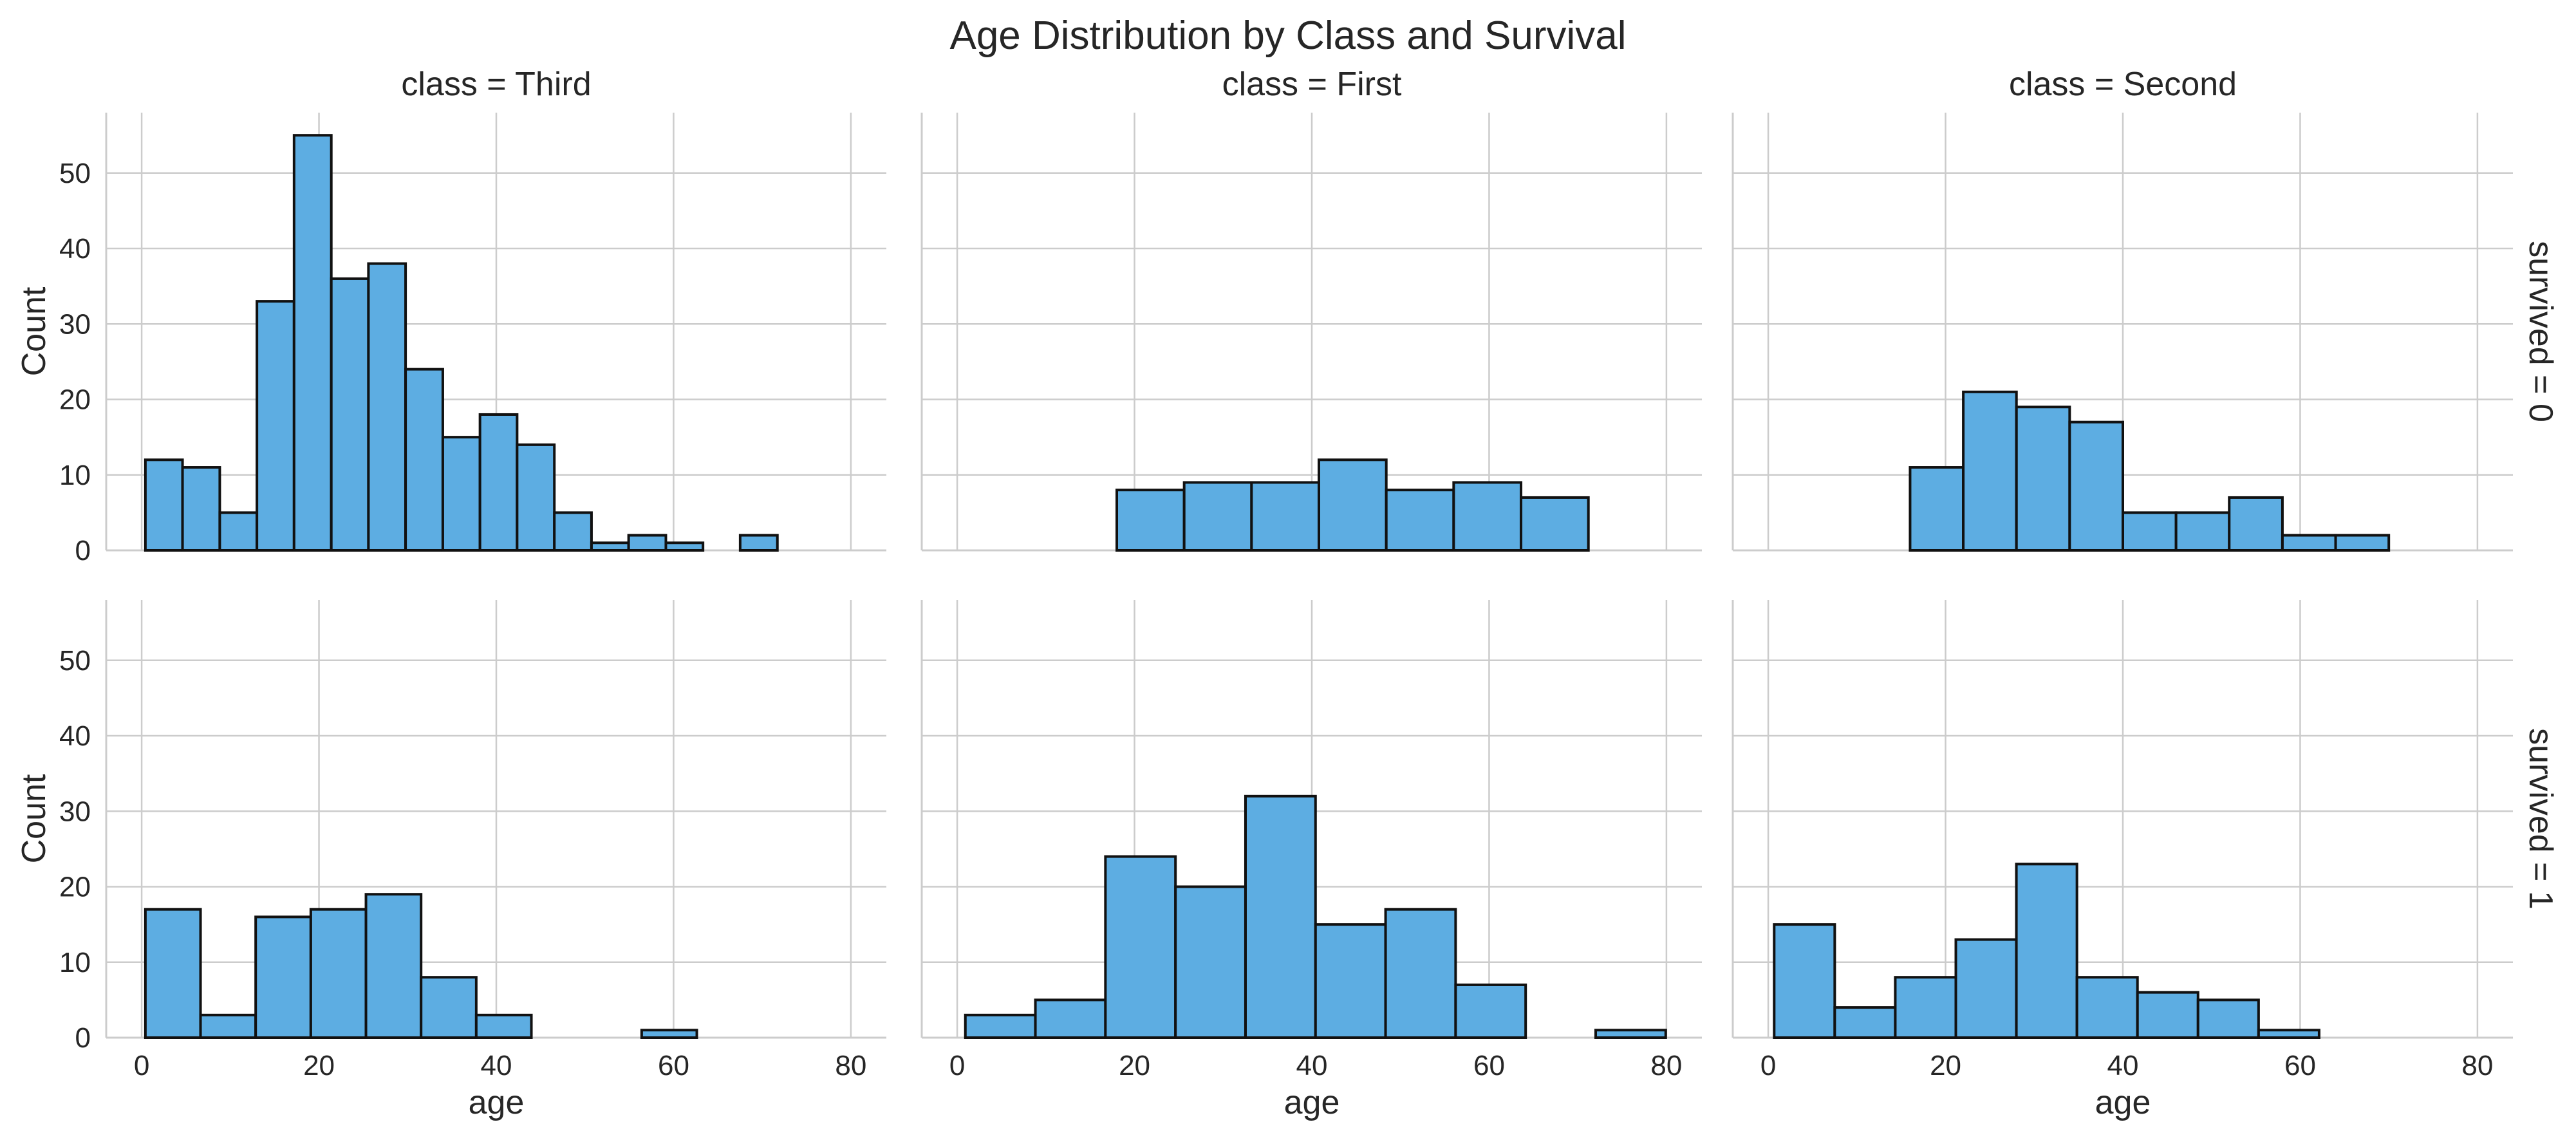 Image resolution: width=2576 pixels, height=1140 pixels. What do you see at coordinates (1312, 84) in the screenshot?
I see `column-title: class = First` at bounding box center [1312, 84].